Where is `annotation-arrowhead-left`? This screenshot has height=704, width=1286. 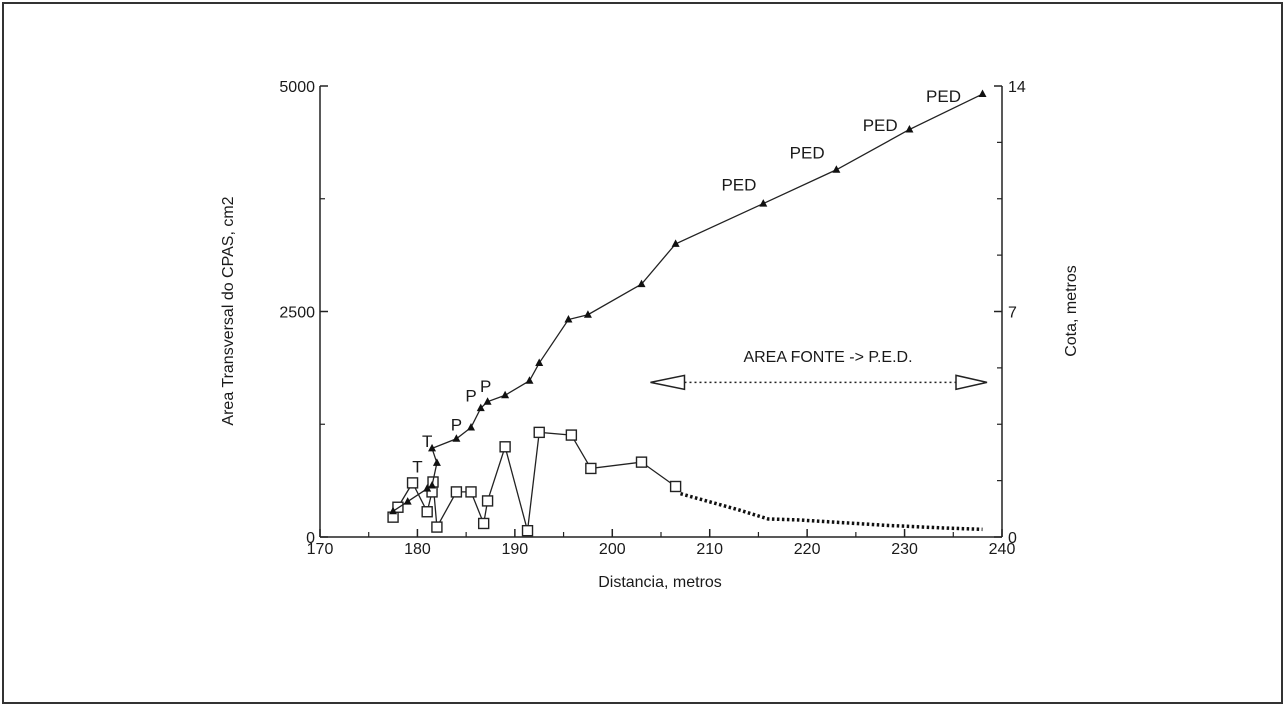 annotation-arrowhead-left is located at coordinates (668, 382).